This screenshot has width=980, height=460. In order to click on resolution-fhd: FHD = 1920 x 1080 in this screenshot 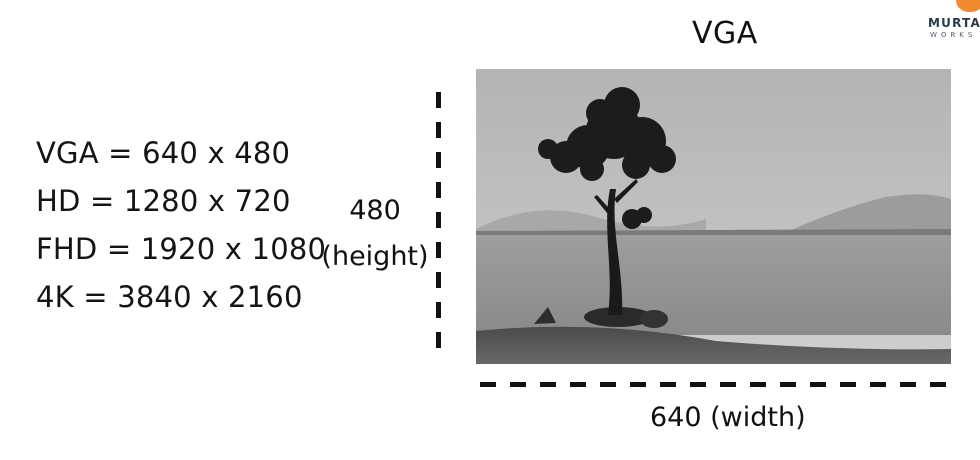, I will do `click(181, 249)`.